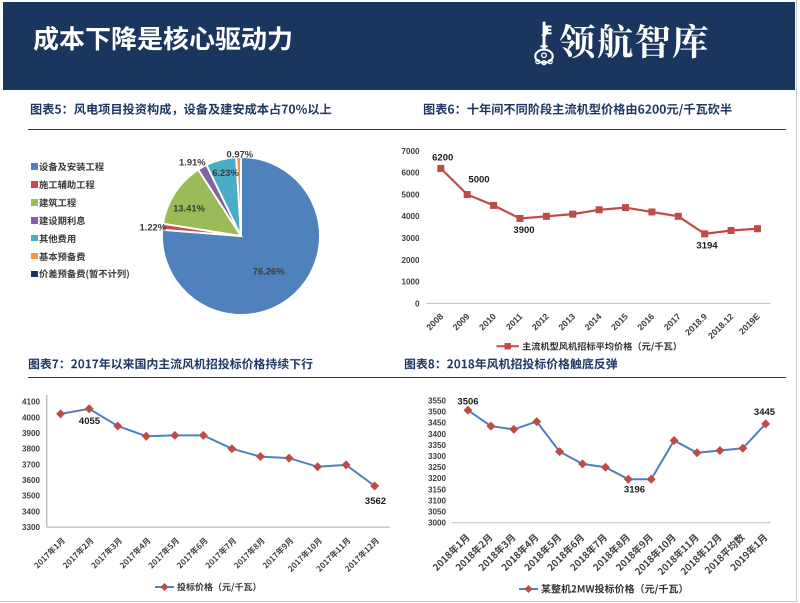 This screenshot has width=800, height=603. What do you see at coordinates (765, 412) in the screenshot?
I see `svg-text: 3445` at bounding box center [765, 412].